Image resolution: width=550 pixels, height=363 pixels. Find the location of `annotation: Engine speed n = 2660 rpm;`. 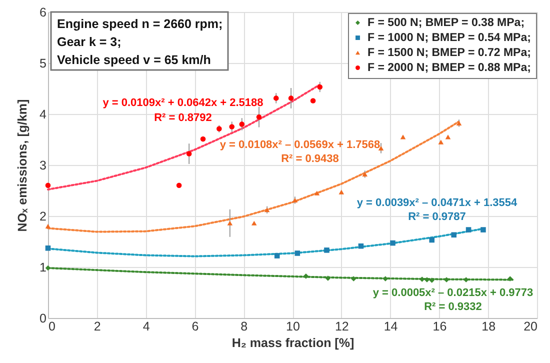

annotation: Engine speed n = 2660 rpm; is located at coordinates (140, 24).